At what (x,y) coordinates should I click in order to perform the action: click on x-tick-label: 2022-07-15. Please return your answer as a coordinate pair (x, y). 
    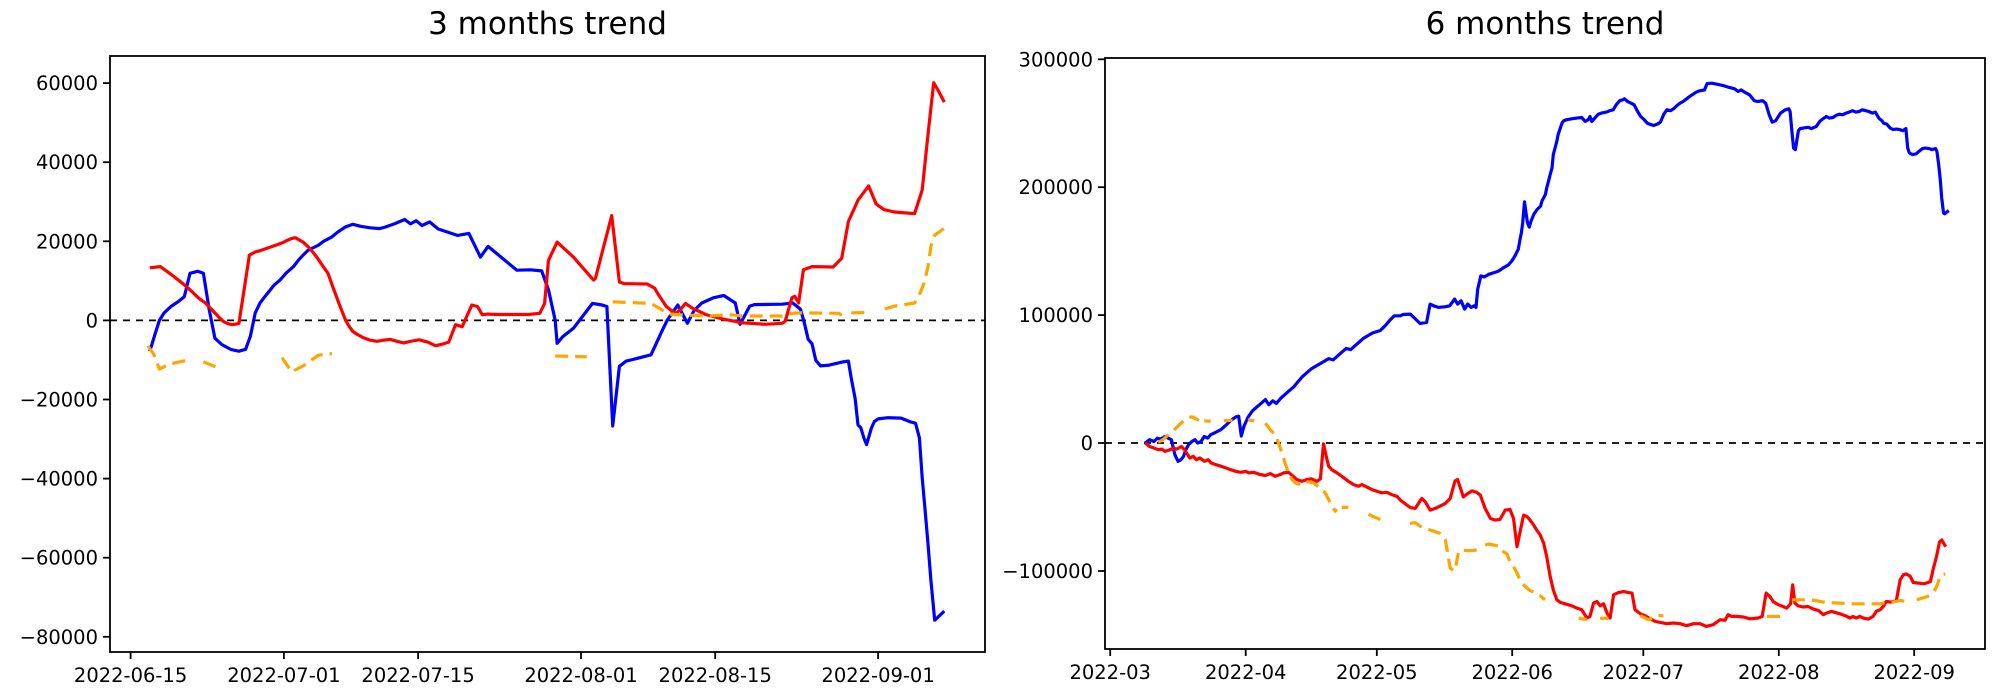
    Looking at the image, I should click on (417, 675).